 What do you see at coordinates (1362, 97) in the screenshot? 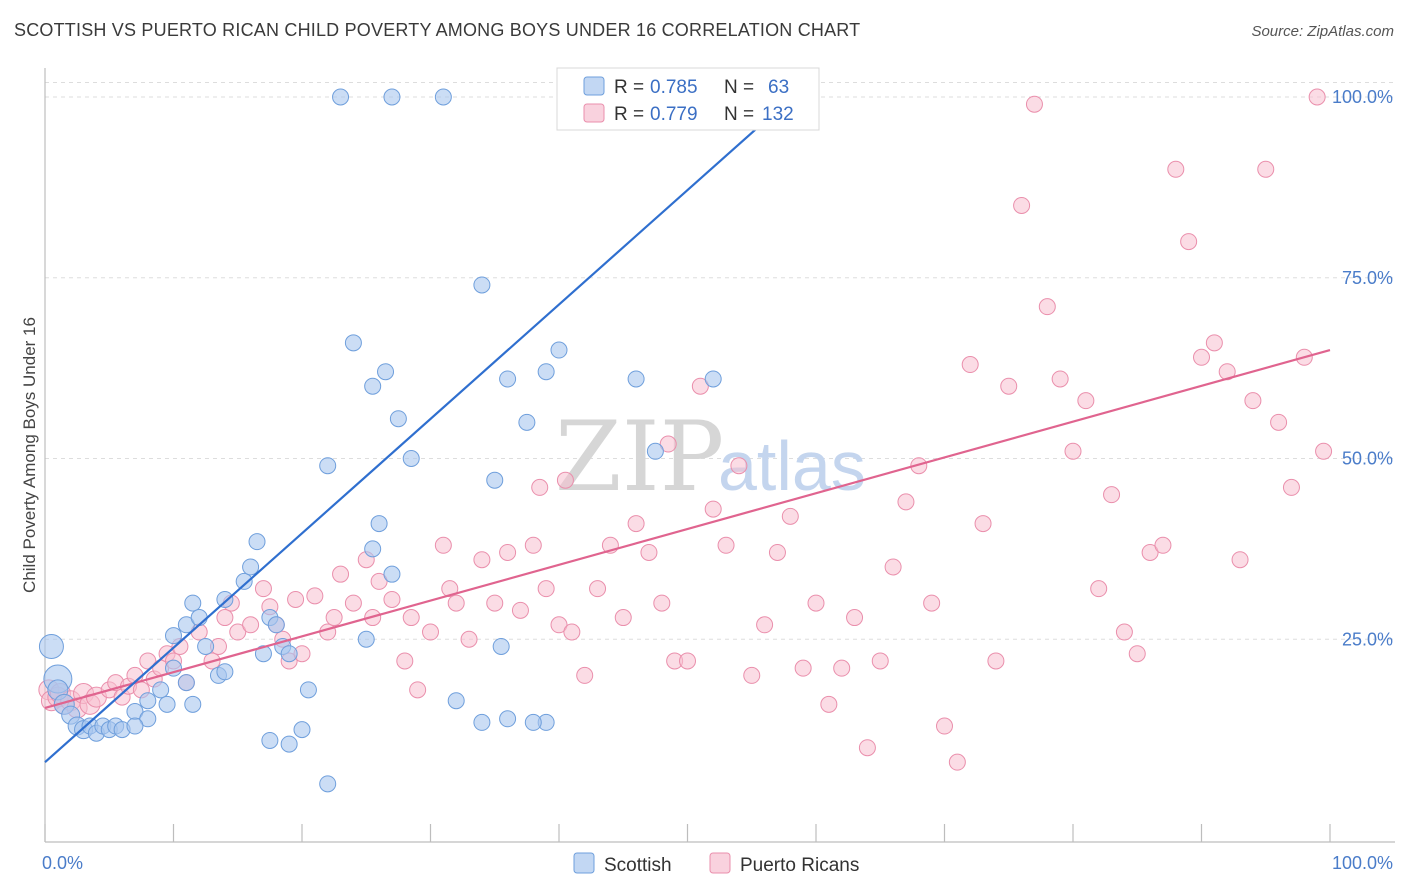
I see `y-tick-label: 100.0%` at bounding box center [1362, 97].